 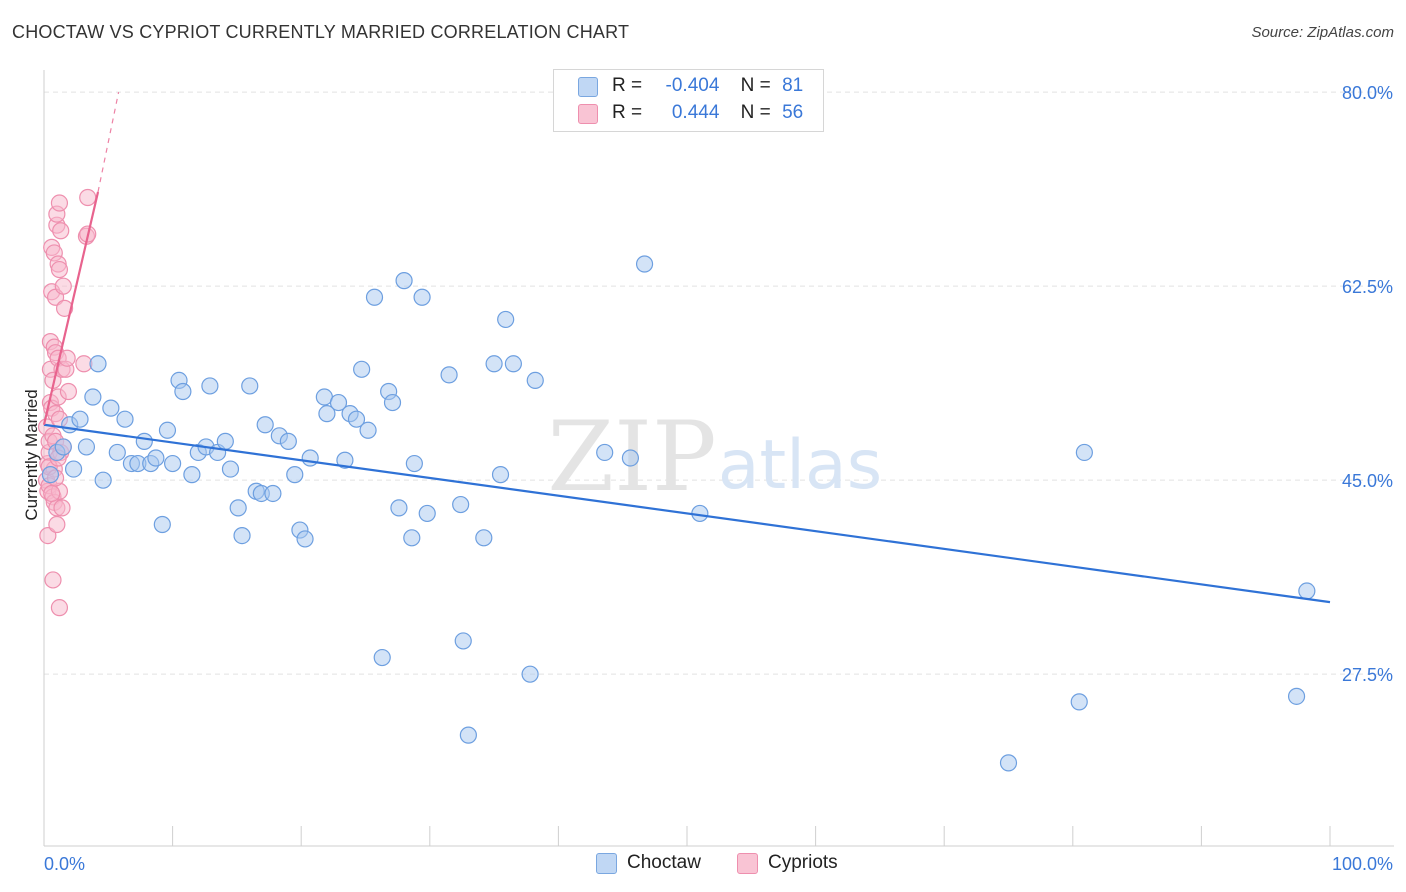 What do you see at coordinates (1322, 32) in the screenshot?
I see `source-label: Source: ZipAtlas.com` at bounding box center [1322, 32].